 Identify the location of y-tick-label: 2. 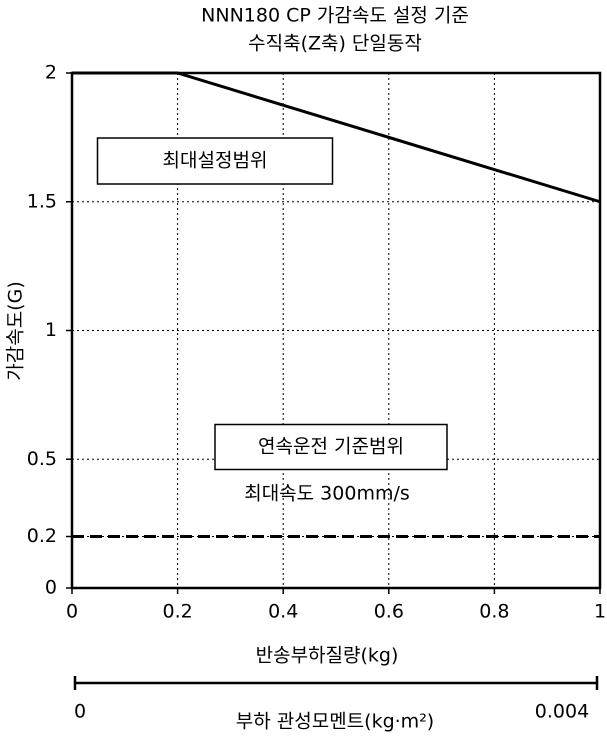
(51, 73).